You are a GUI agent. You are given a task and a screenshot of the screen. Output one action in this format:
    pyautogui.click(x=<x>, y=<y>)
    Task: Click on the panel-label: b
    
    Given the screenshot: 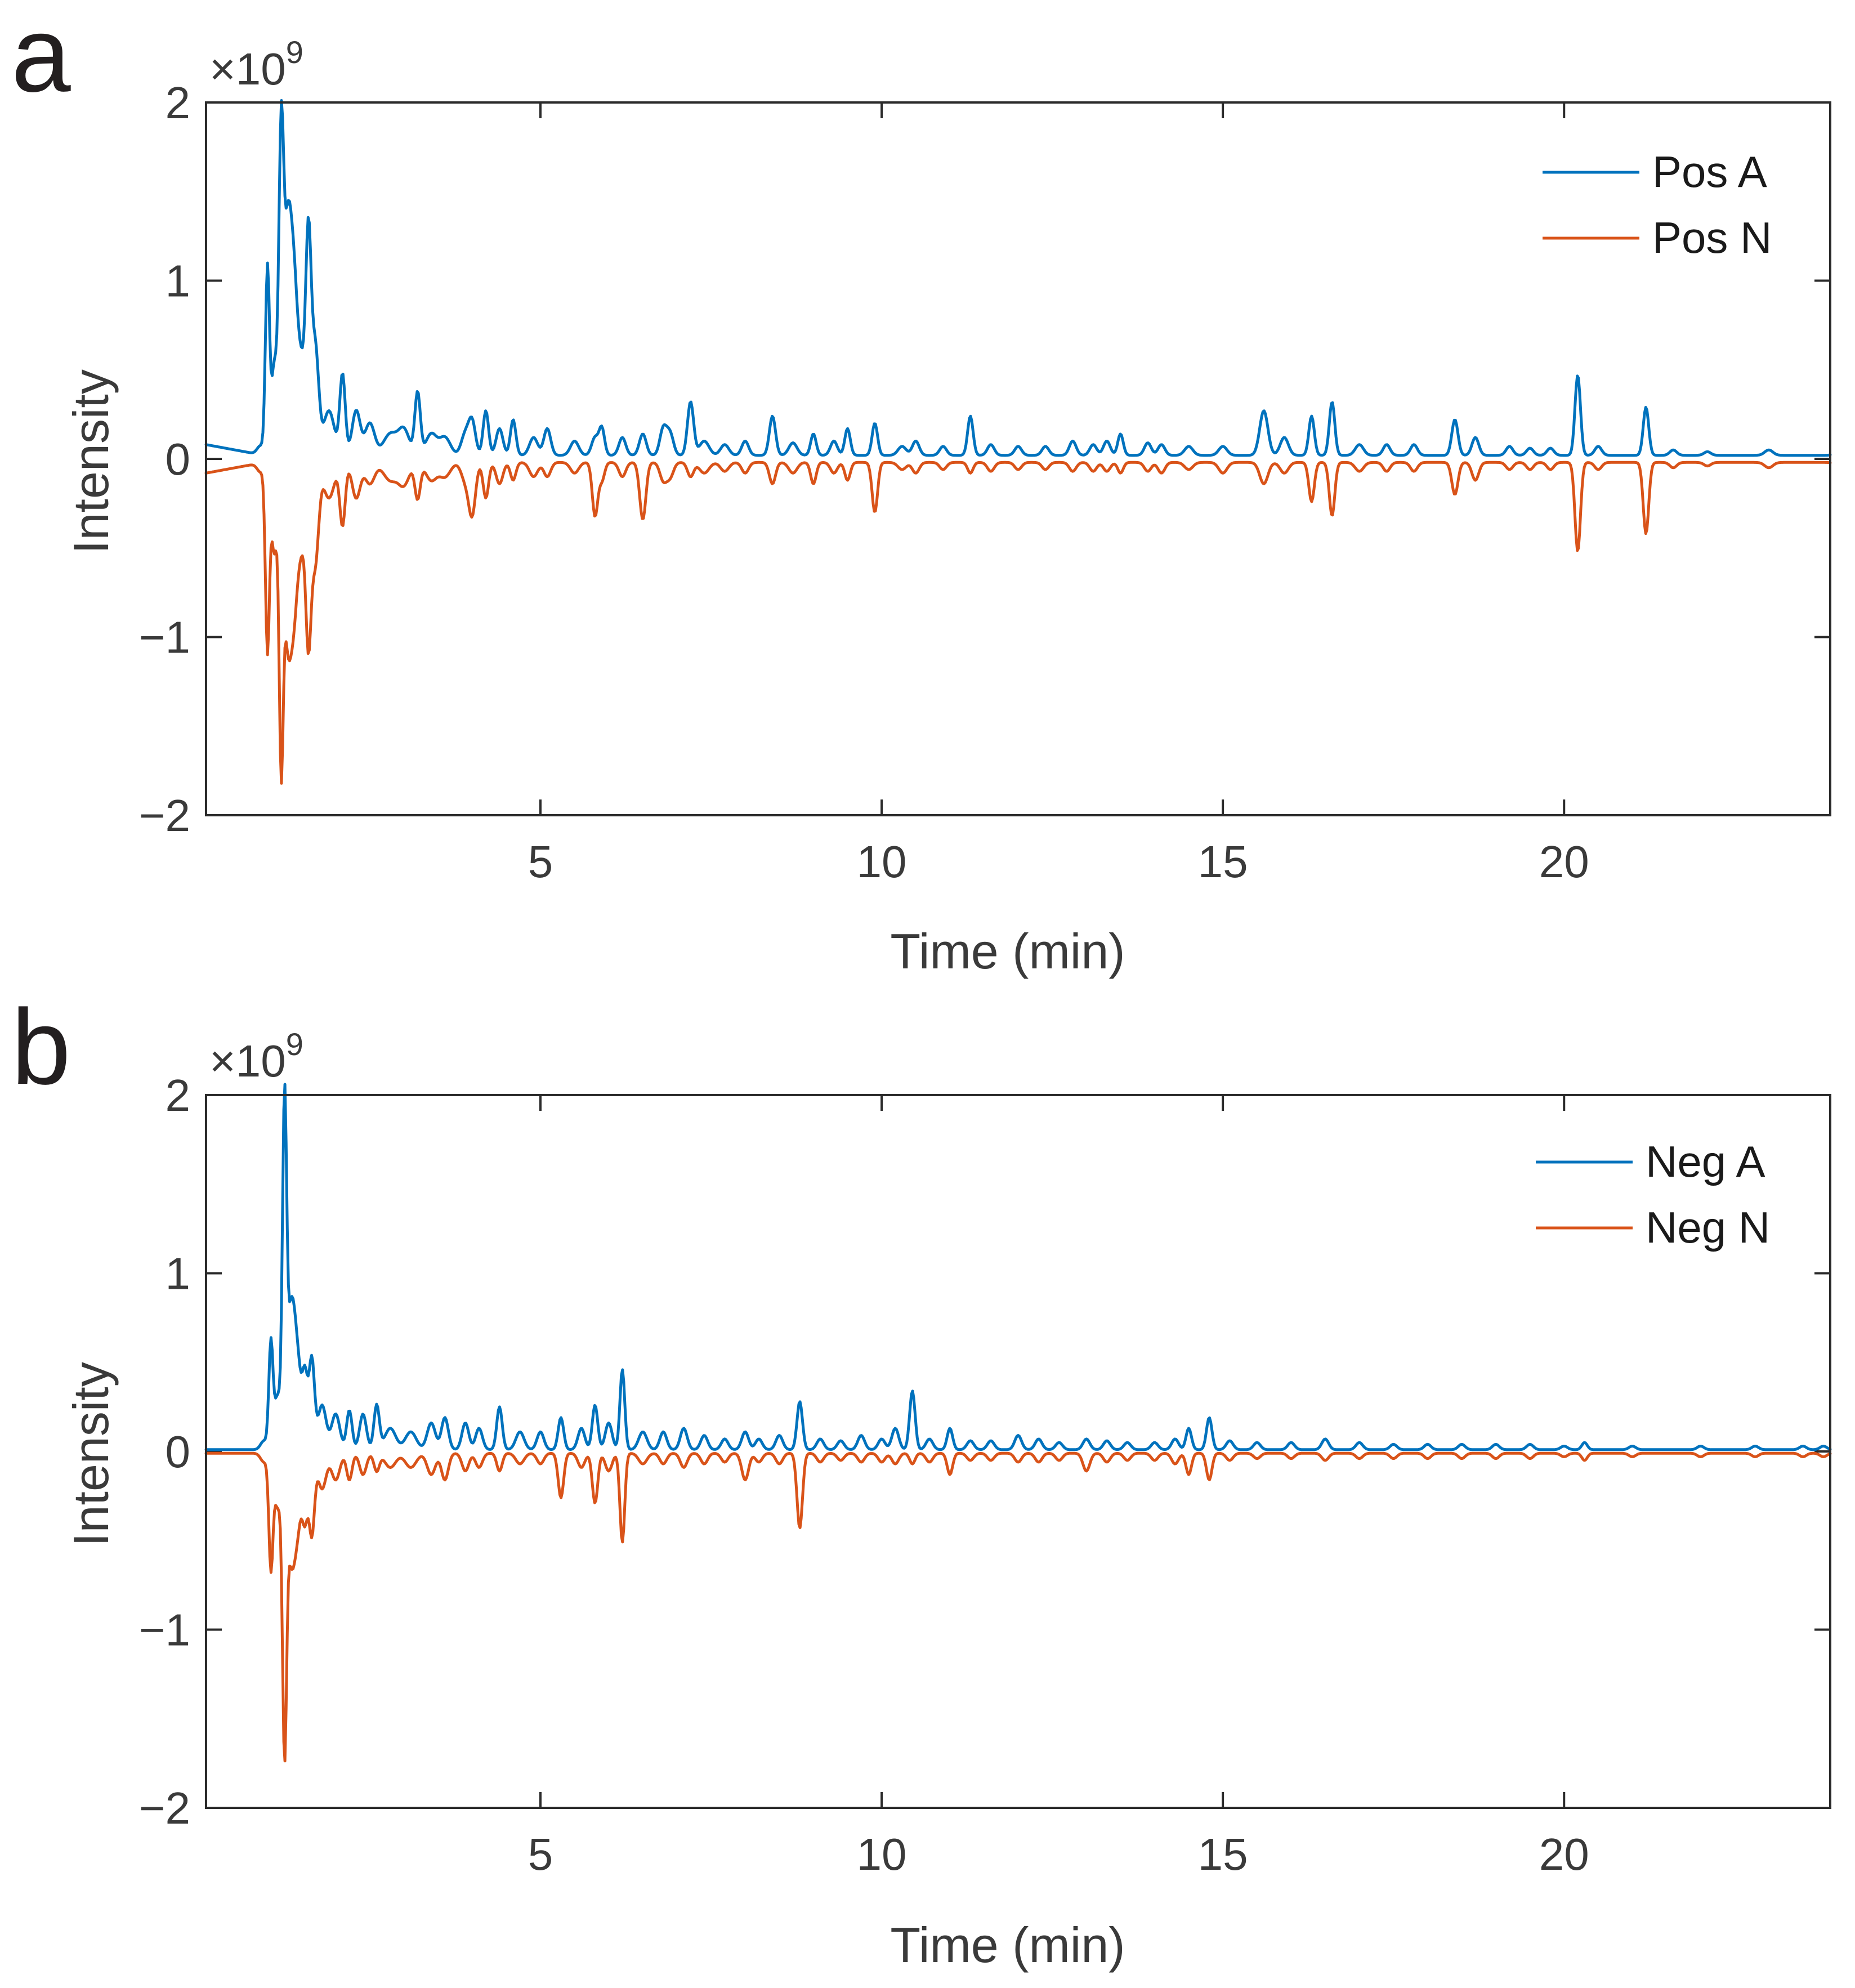 What is the action you would take?
    pyautogui.click(x=41, y=1048)
    